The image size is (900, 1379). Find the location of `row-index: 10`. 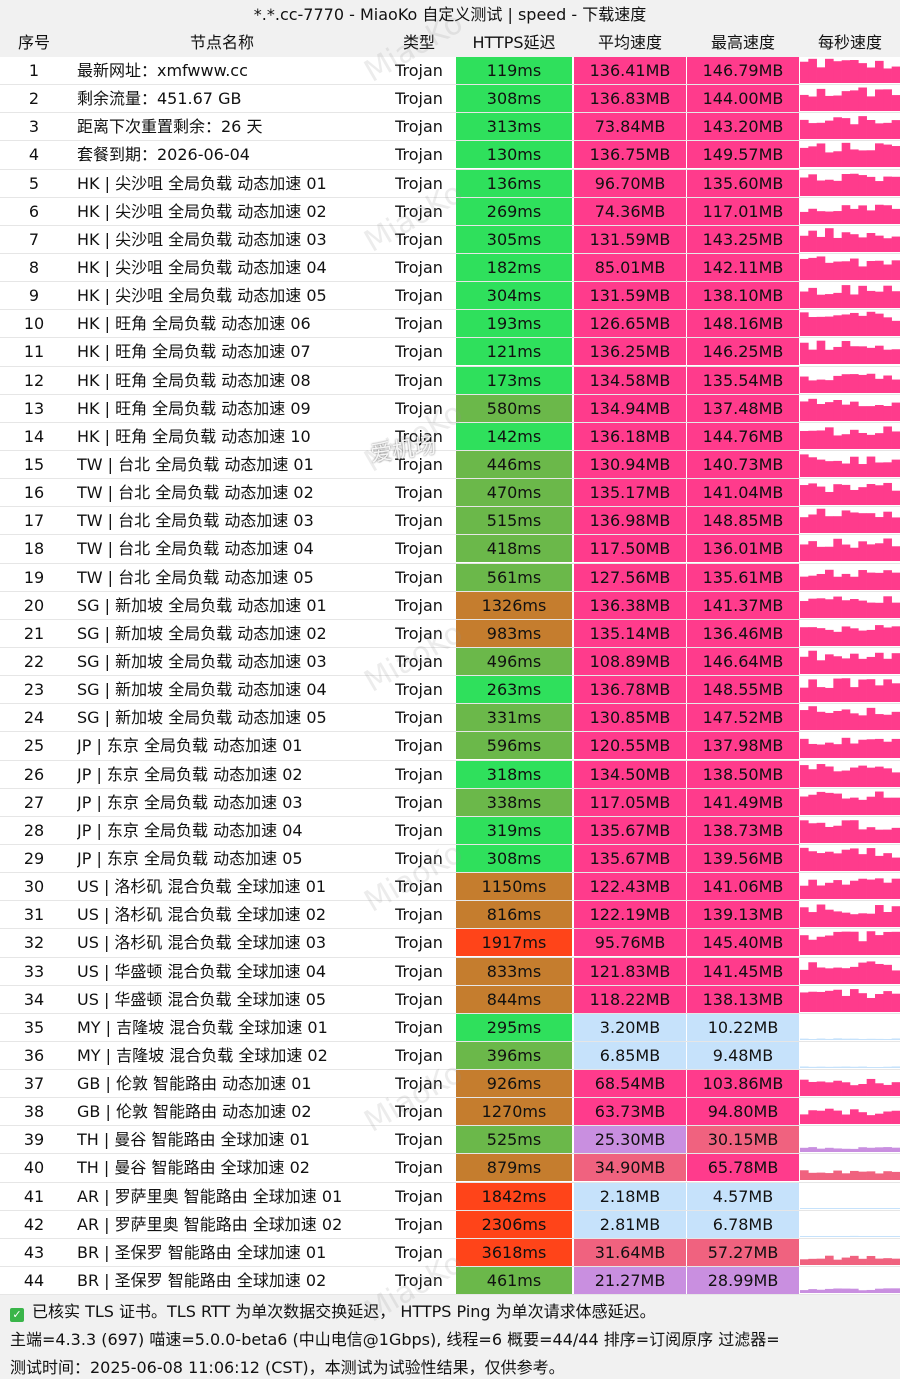

row-index: 10 is located at coordinates (34, 324).